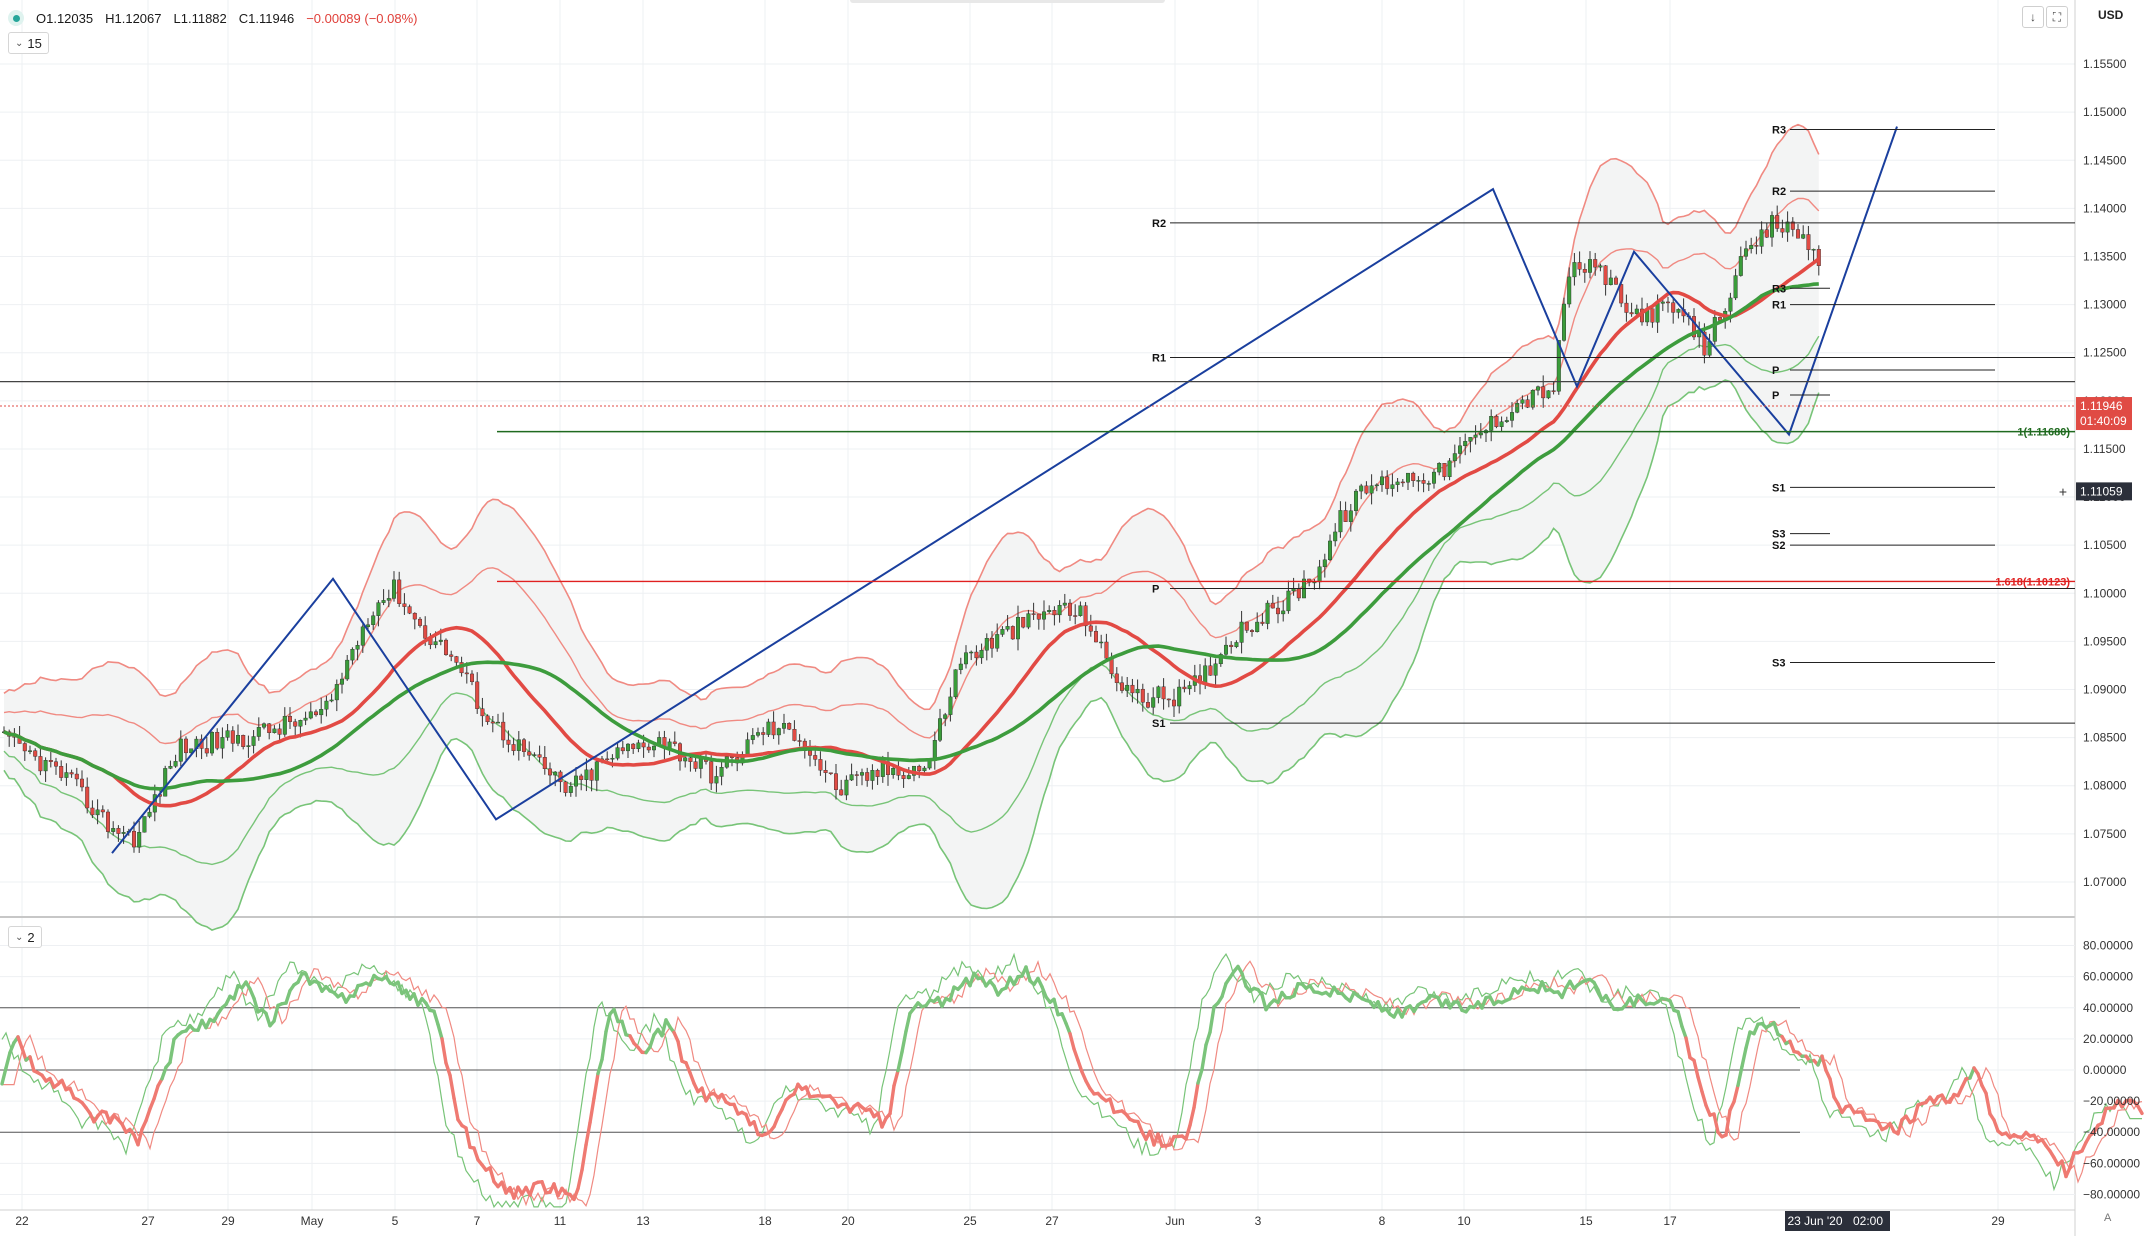  Describe the element at coordinates (1779, 289) in the screenshot. I see `pivot-label-right: R3` at that location.